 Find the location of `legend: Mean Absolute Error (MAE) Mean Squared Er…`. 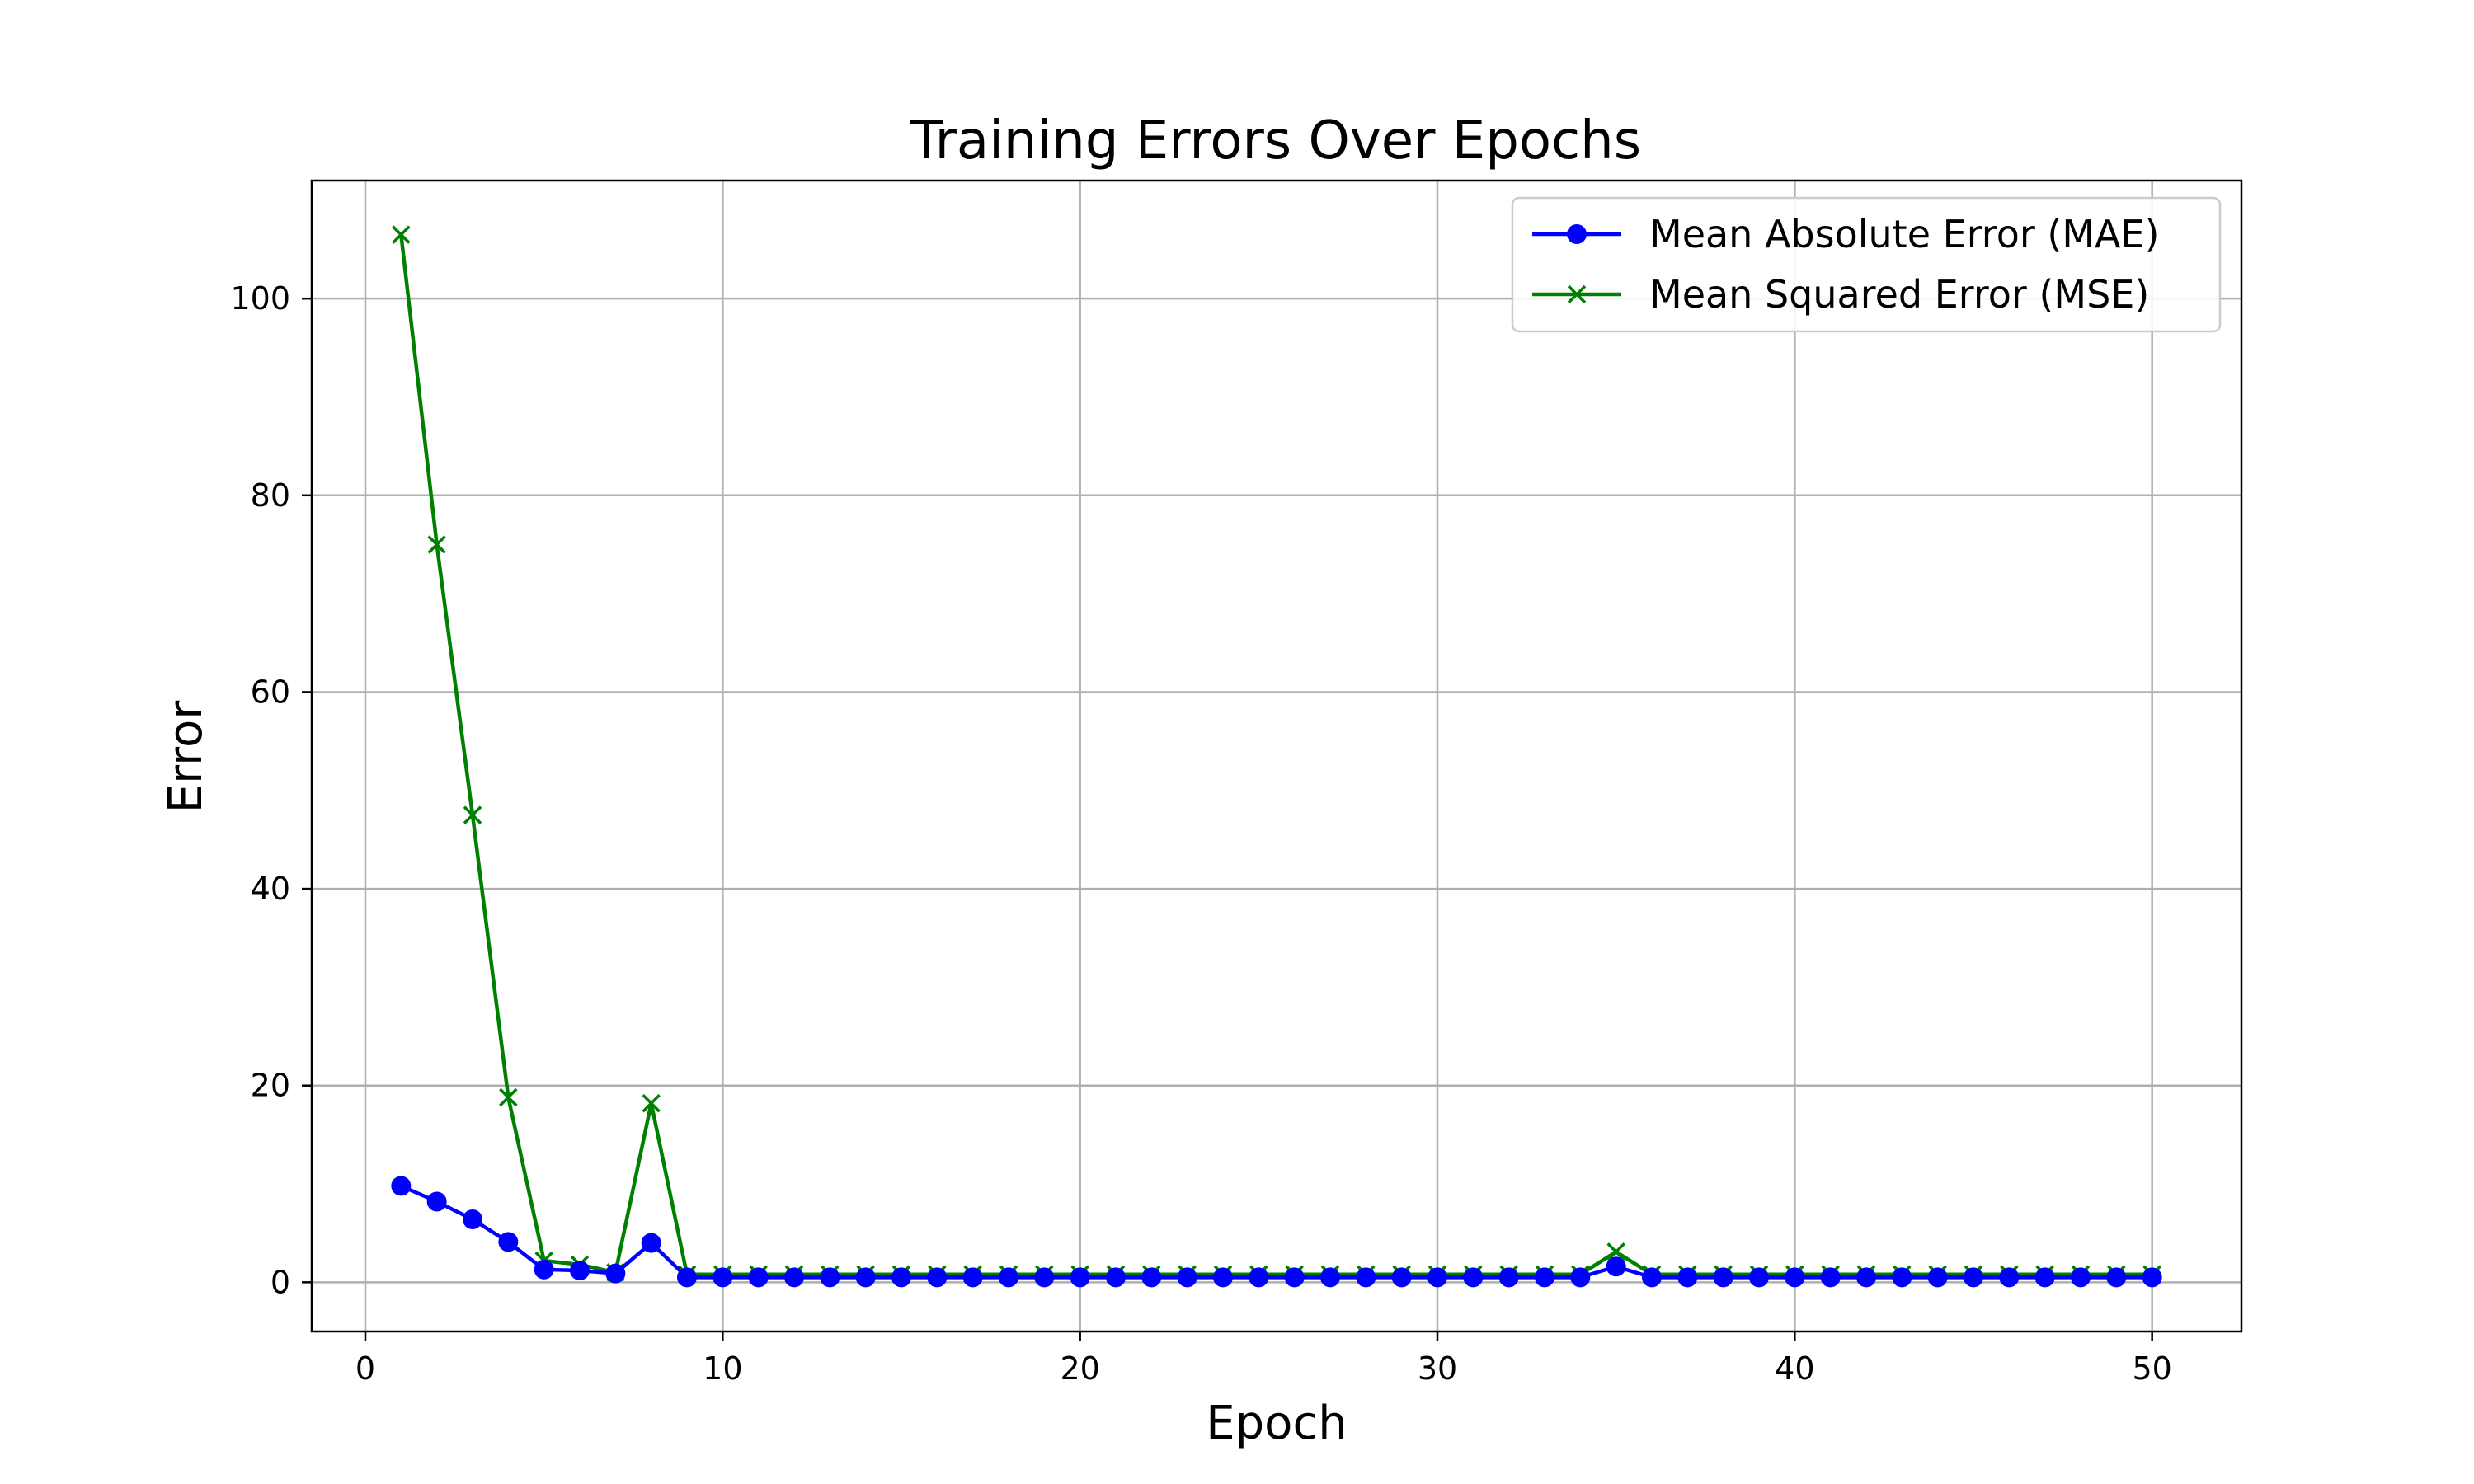

legend: Mean Absolute Error (MAE) Mean Squared Er… is located at coordinates (1866, 264).